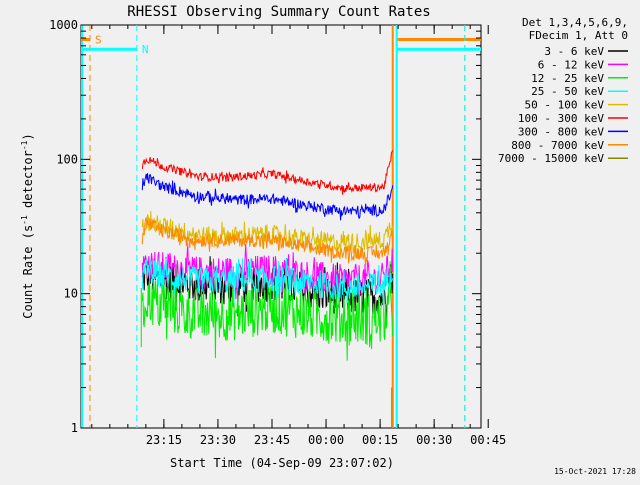  Describe the element at coordinates (98, 39) in the screenshot. I see `flag-label: S` at that location.